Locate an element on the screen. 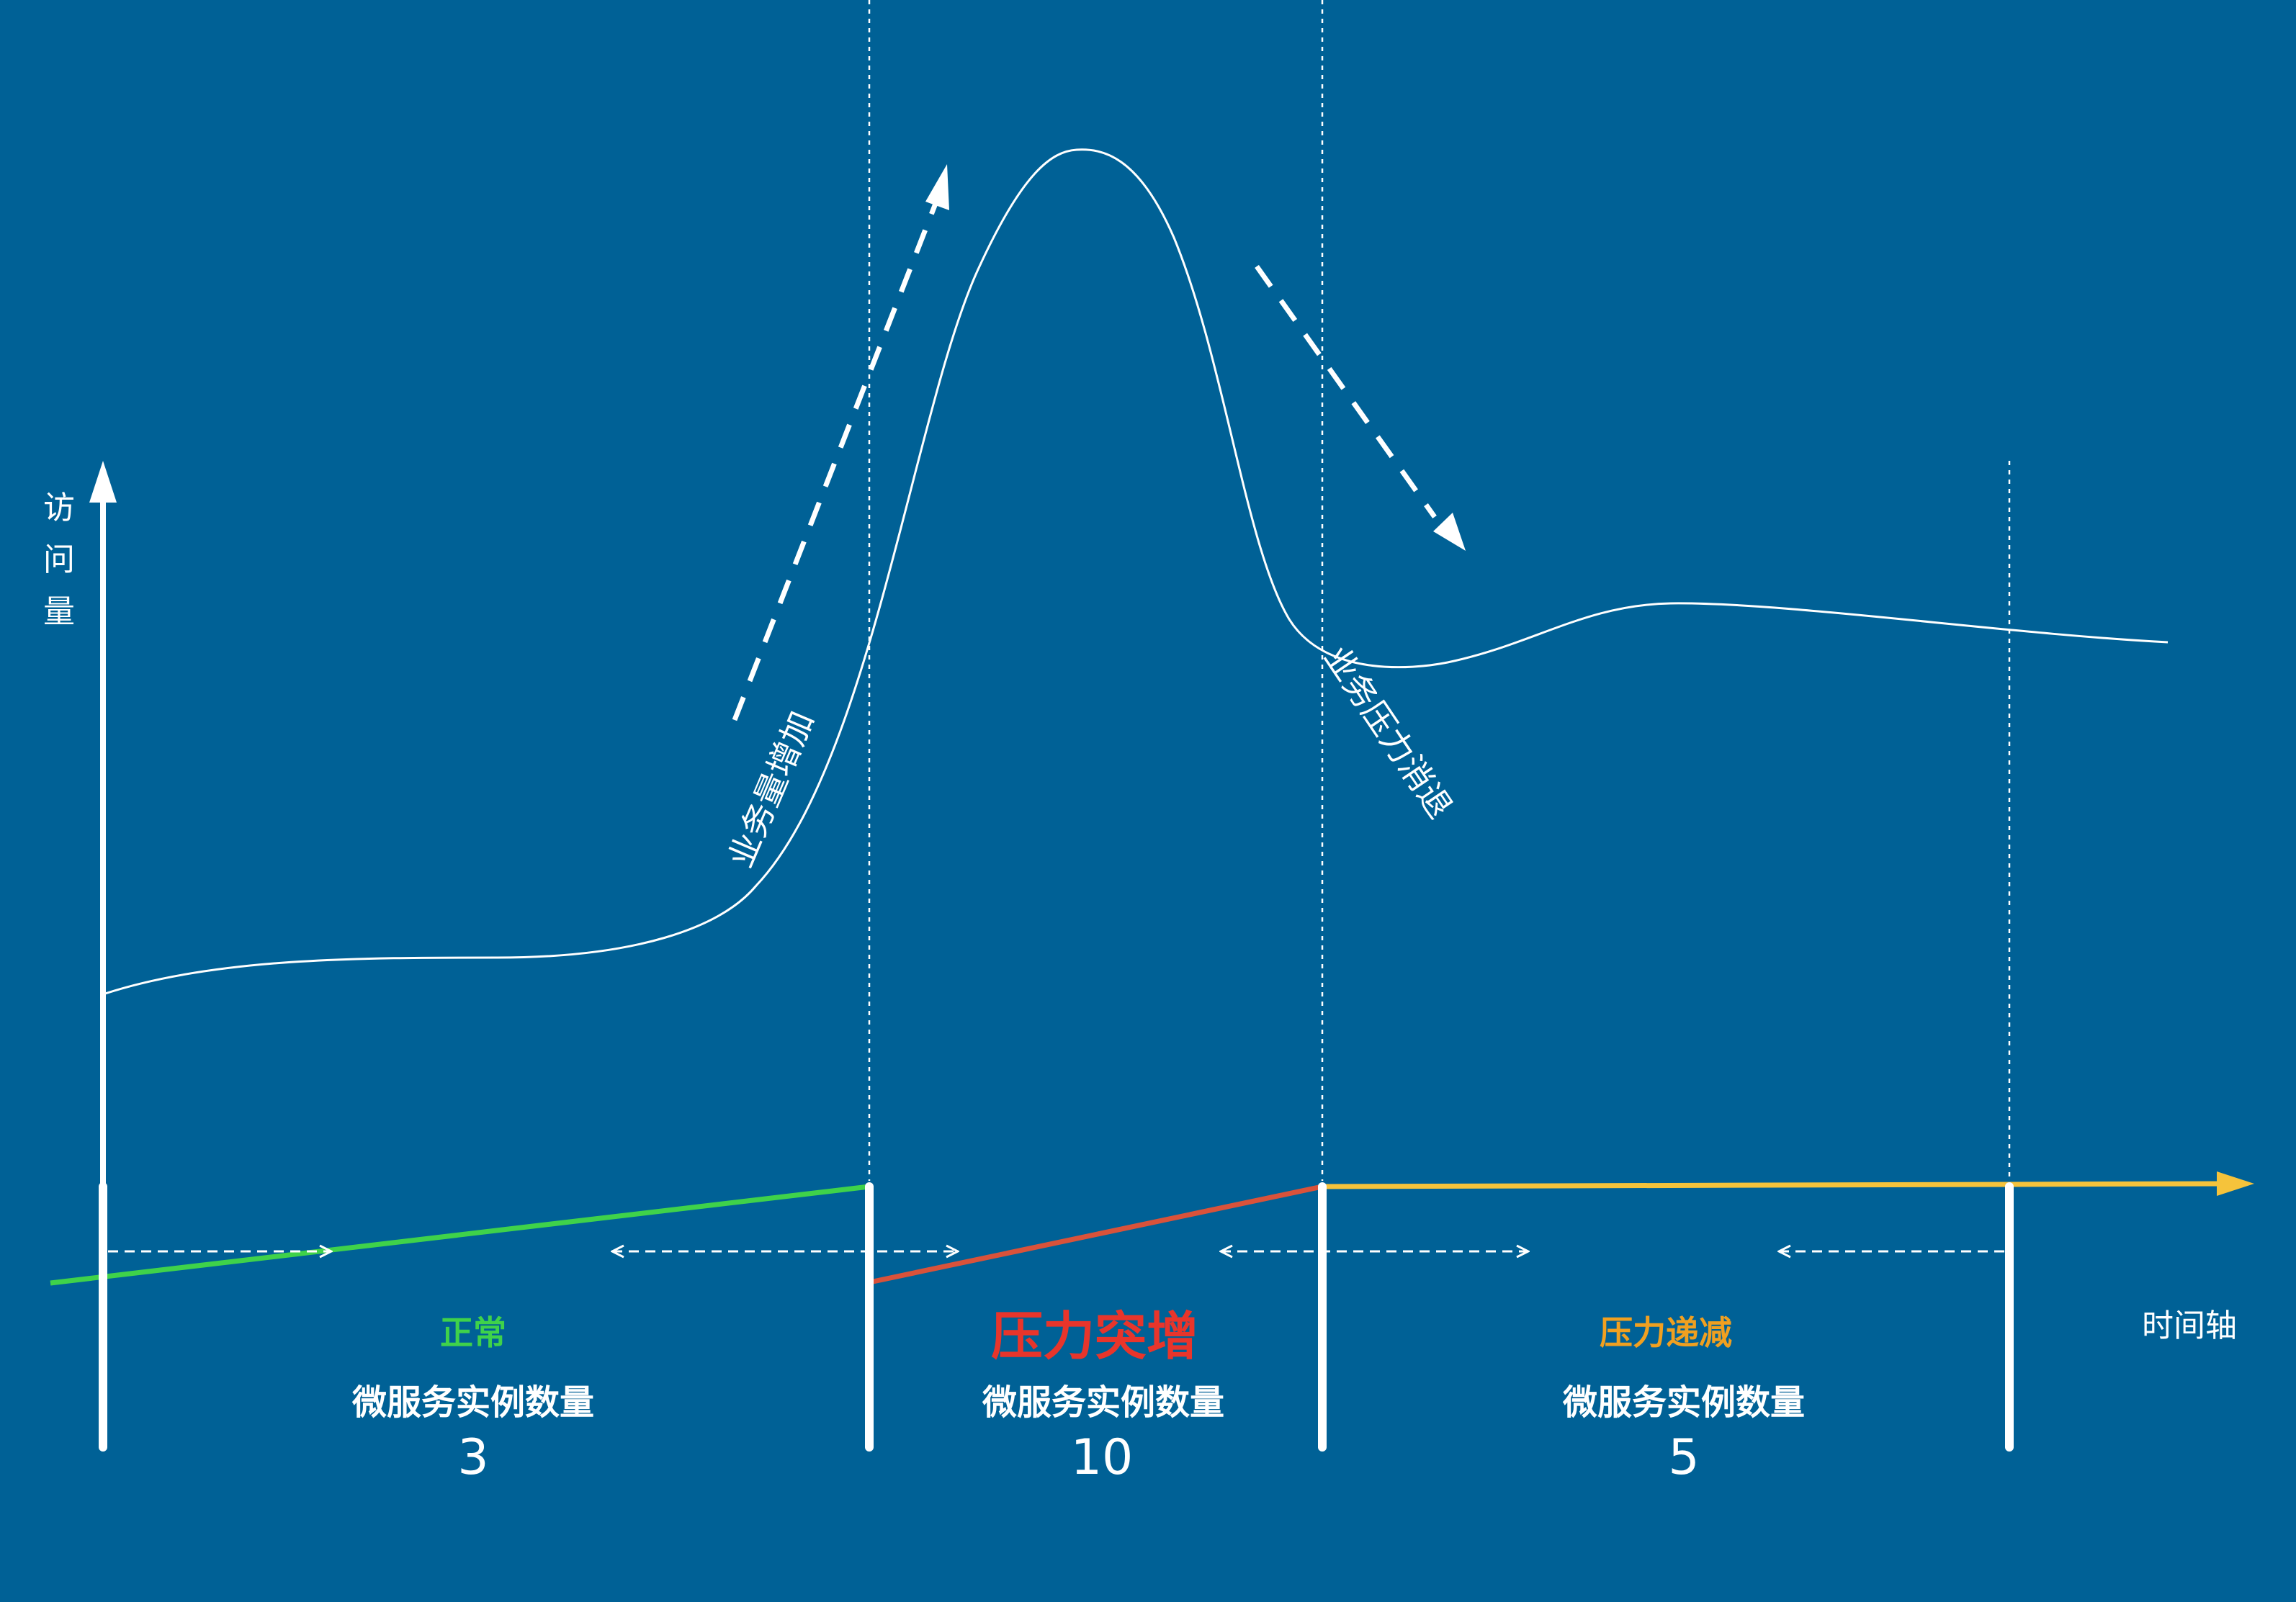 Image resolution: width=2296 pixels, height=1602 pixels. fall-arrowhead-icon is located at coordinates (1449, 532).